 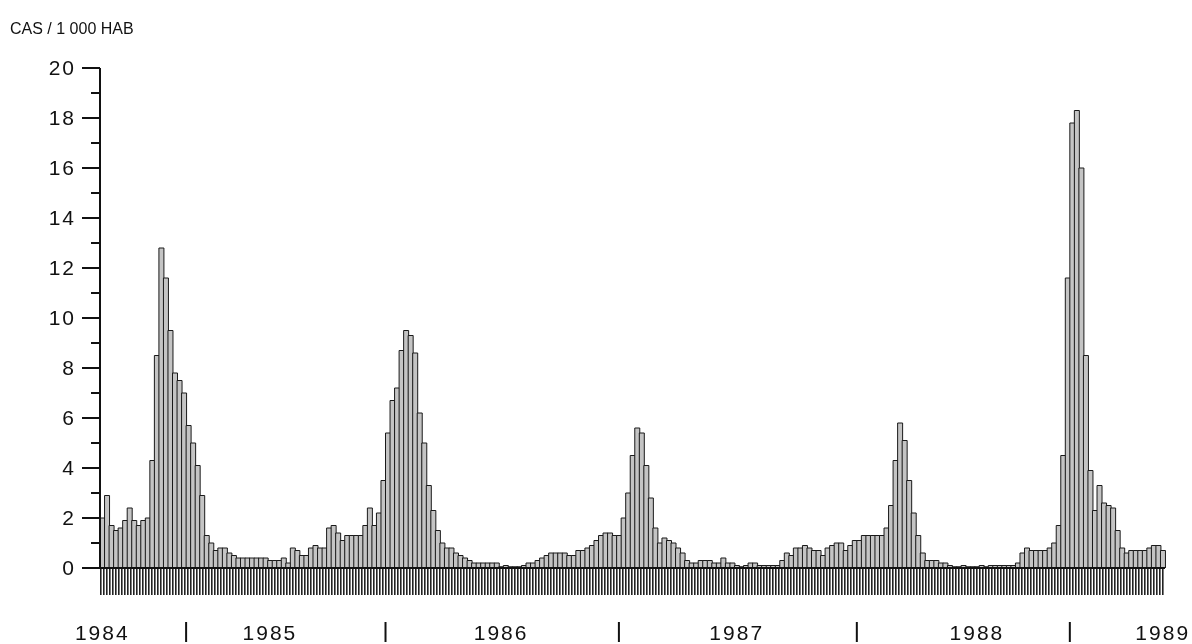 What do you see at coordinates (501, 632) in the screenshot?
I see `x-tick-label: 1986` at bounding box center [501, 632].